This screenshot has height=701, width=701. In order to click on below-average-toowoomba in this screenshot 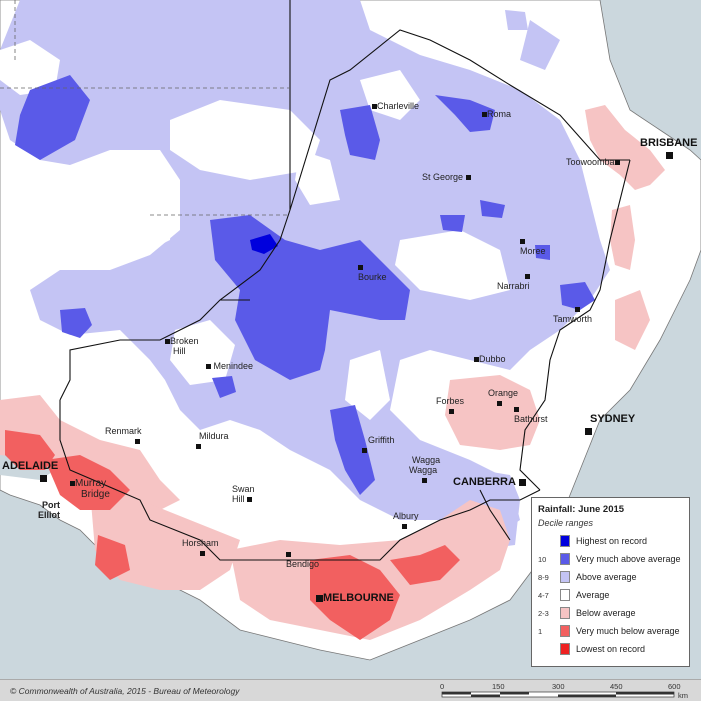, I will do `click(625, 147)`.